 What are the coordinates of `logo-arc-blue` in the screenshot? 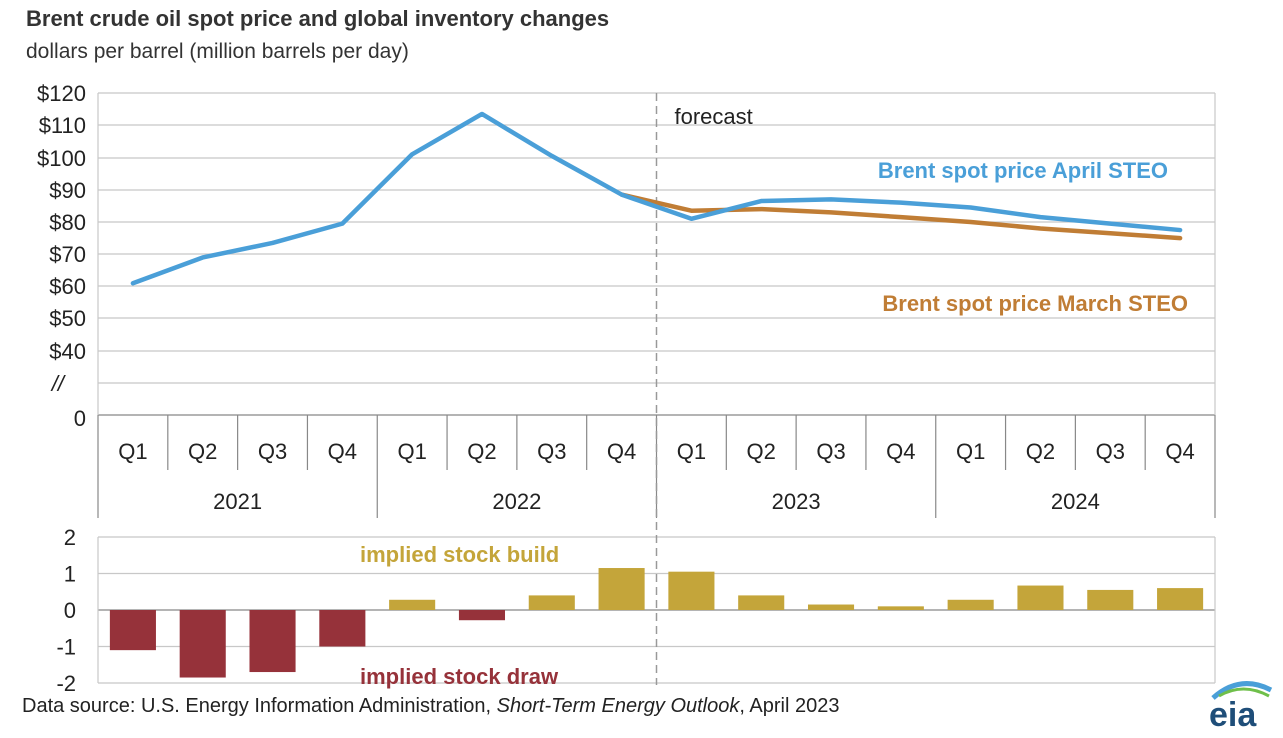 It's located at (1242, 690).